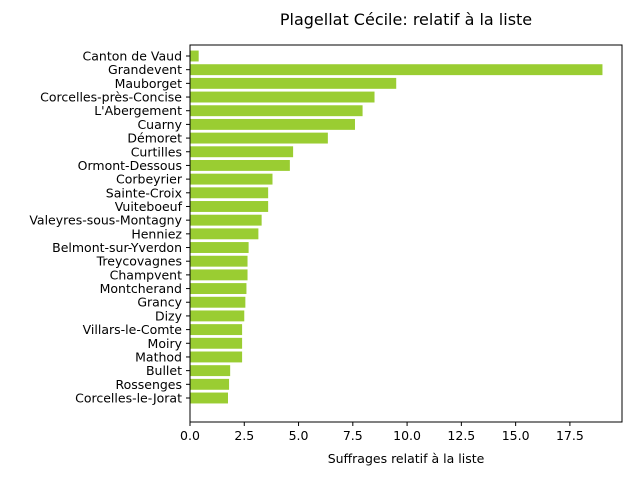 Image resolution: width=640 pixels, height=480 pixels. What do you see at coordinates (516, 435) in the screenshot?
I see `x-tick-label: 15.0` at bounding box center [516, 435].